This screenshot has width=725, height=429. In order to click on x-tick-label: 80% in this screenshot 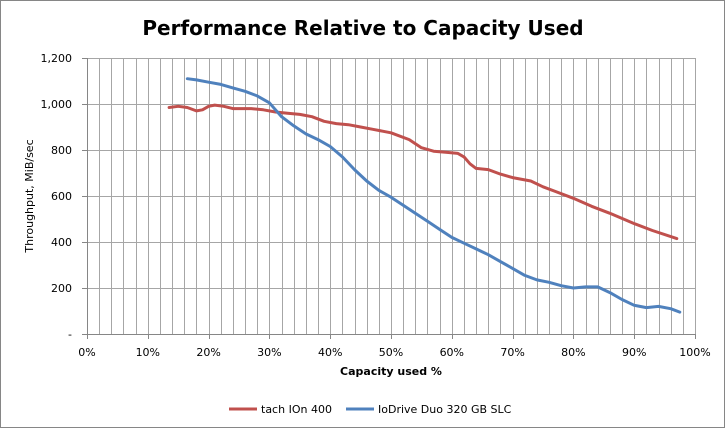, I will do `click(573, 352)`.